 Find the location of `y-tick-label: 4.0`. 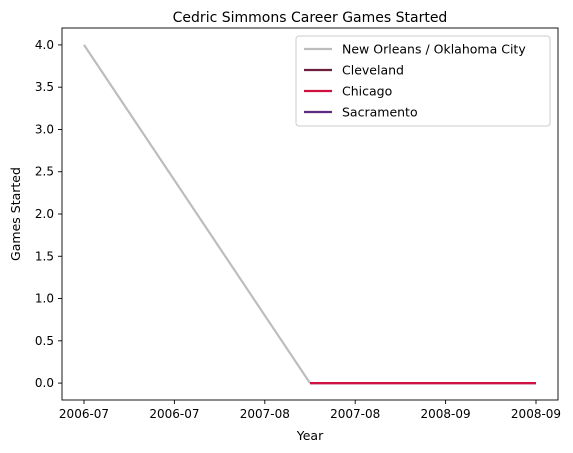

y-tick-label: 4.0 is located at coordinates (44, 45).